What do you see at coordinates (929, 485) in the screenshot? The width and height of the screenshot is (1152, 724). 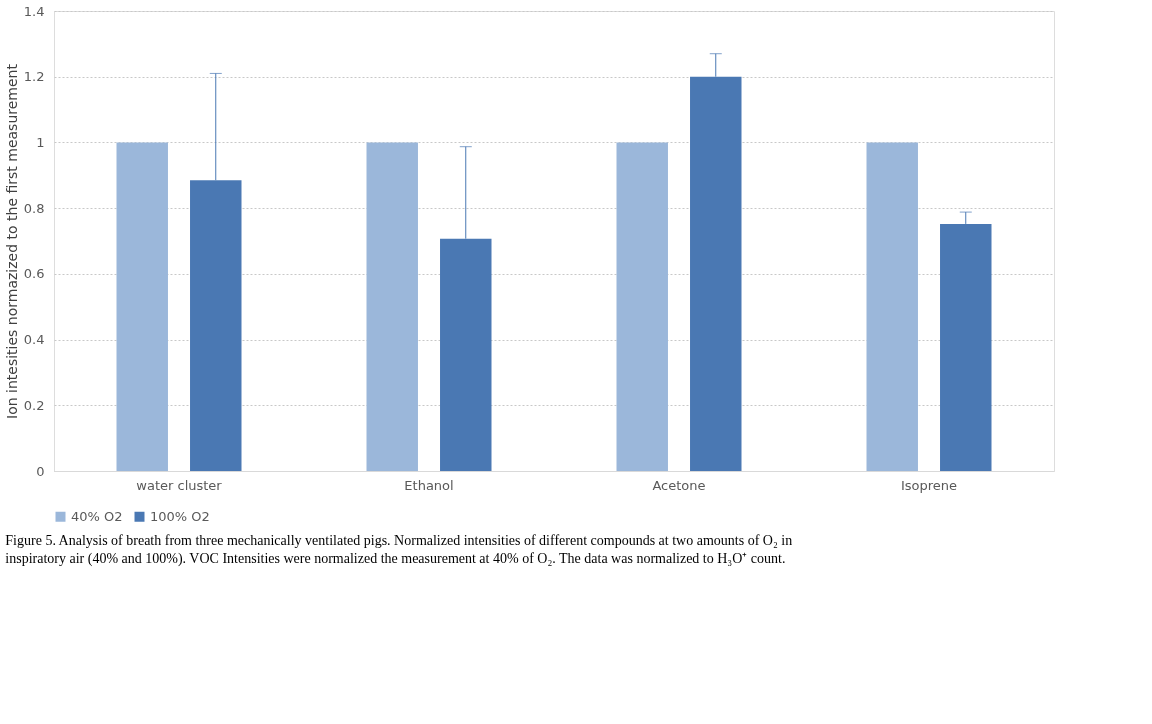 I see `x-tick-label: Isoprene` at bounding box center [929, 485].